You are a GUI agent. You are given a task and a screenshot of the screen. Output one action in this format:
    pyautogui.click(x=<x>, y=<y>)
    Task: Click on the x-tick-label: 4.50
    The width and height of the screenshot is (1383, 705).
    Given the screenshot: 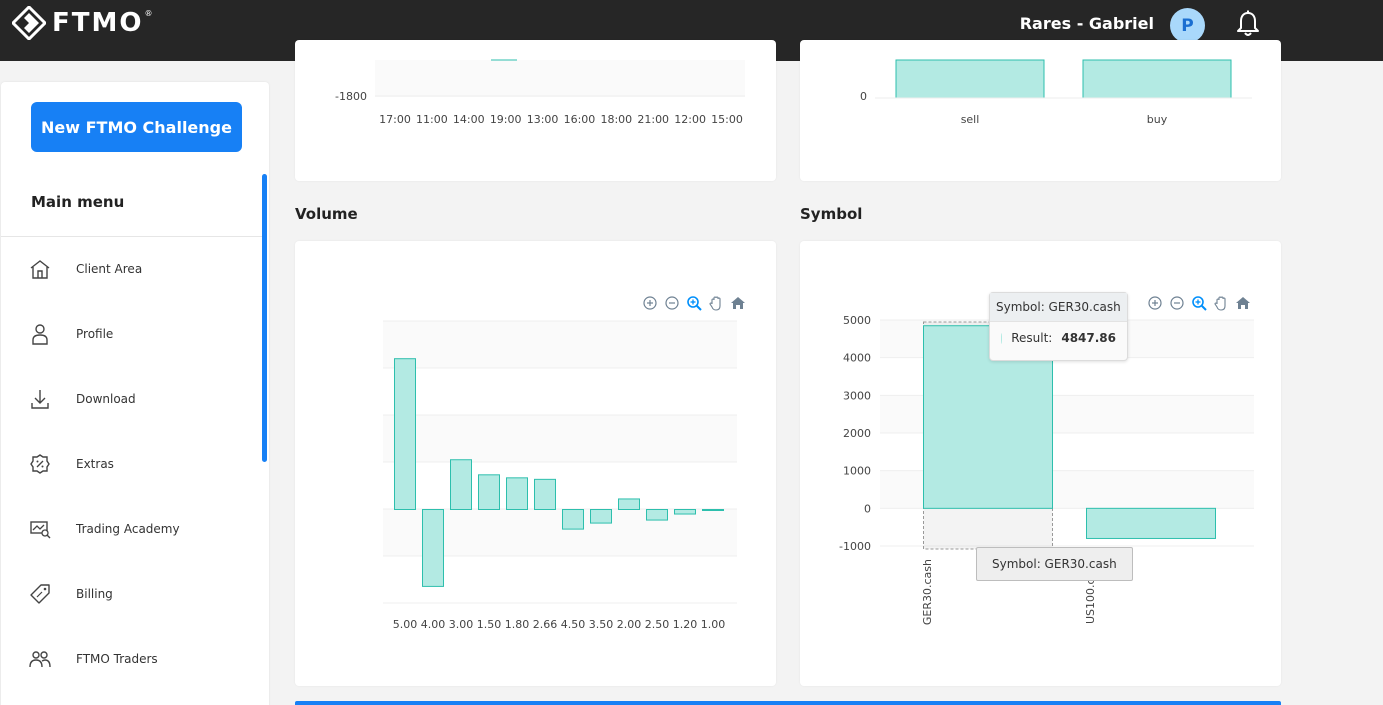 What is the action you would take?
    pyautogui.click(x=573, y=624)
    